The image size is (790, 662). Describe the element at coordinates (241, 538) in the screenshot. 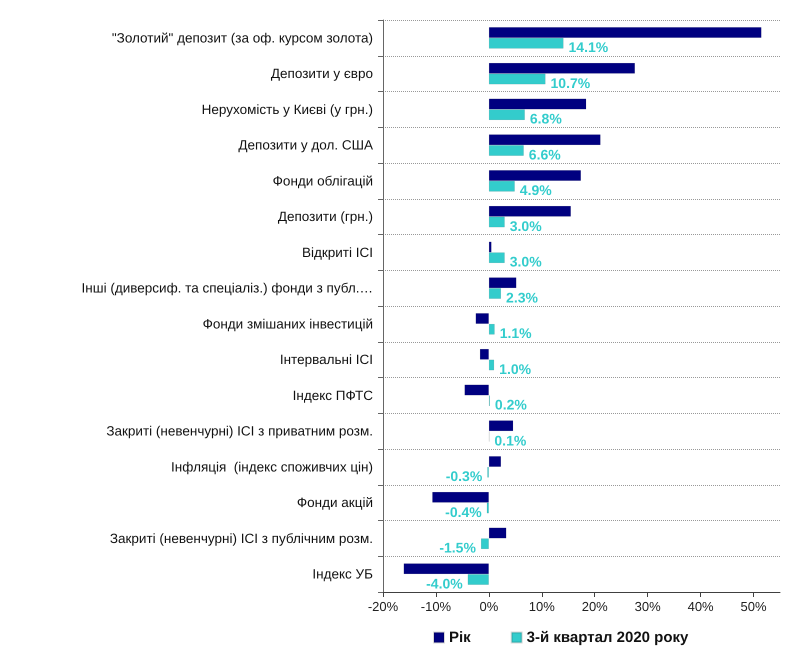

I see `y-tick-label: Закриті (невенчурні) ІСІ з публічним розм.` at that location.